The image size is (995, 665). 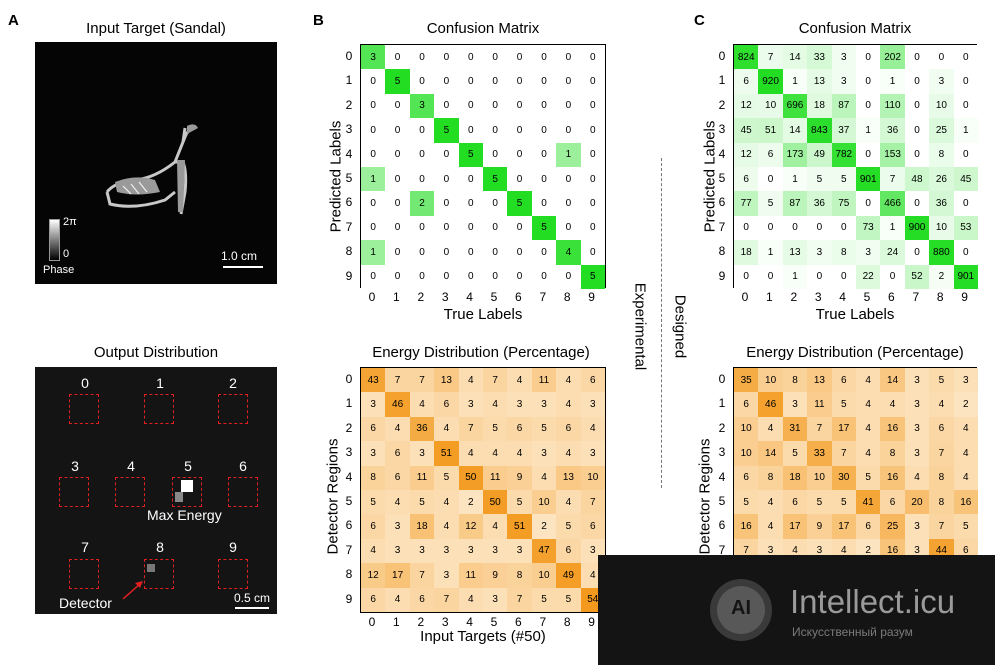 I want to click on heatmap-1-ytick-6: 6, so click(x=349, y=525).